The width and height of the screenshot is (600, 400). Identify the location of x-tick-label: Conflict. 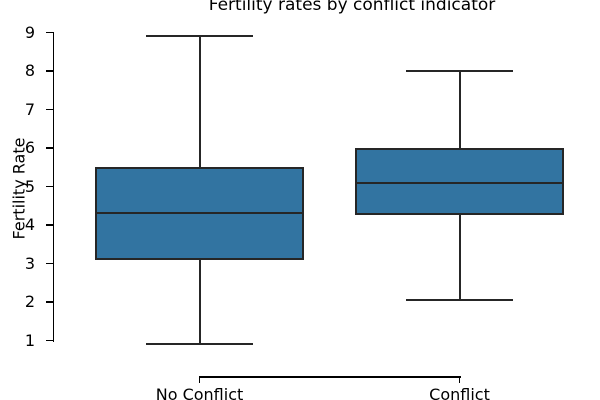
(459, 392).